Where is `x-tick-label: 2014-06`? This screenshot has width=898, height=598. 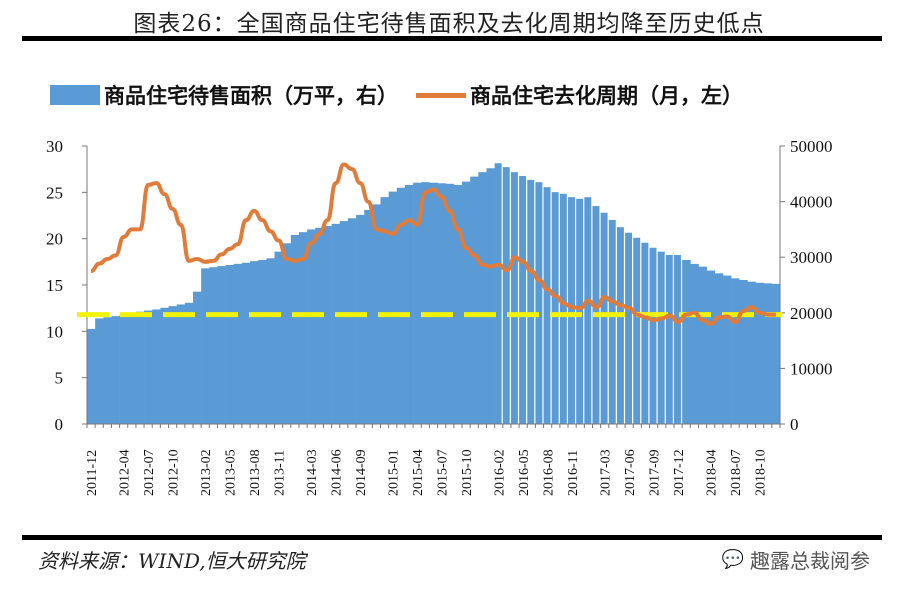
x-tick-label: 2014-06 is located at coordinates (337, 472).